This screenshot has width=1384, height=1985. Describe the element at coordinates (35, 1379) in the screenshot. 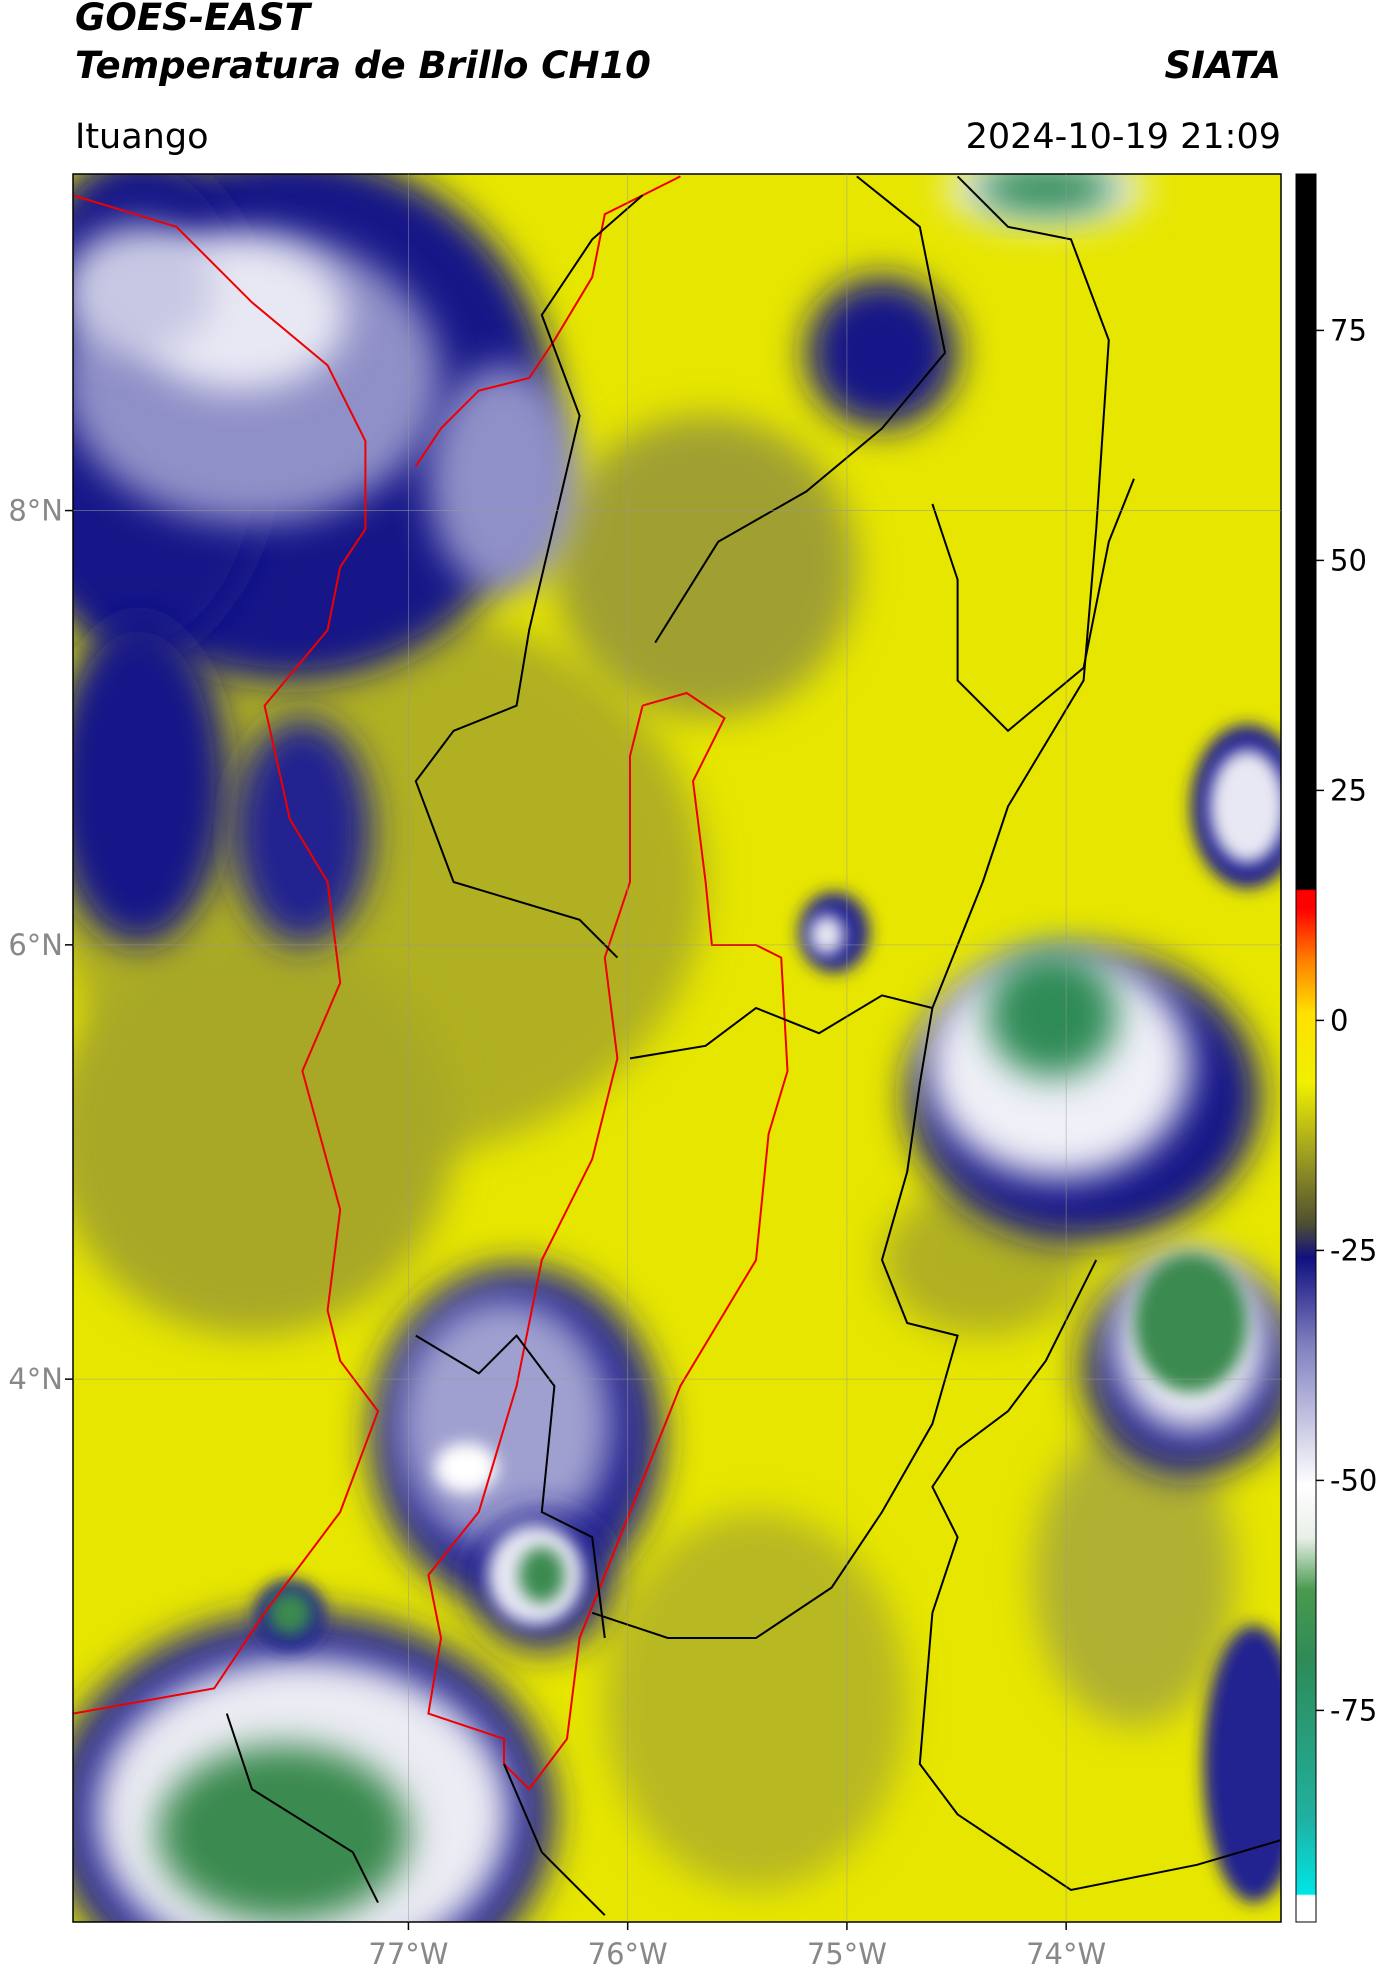

I see `y-tick-label: 4°N` at that location.